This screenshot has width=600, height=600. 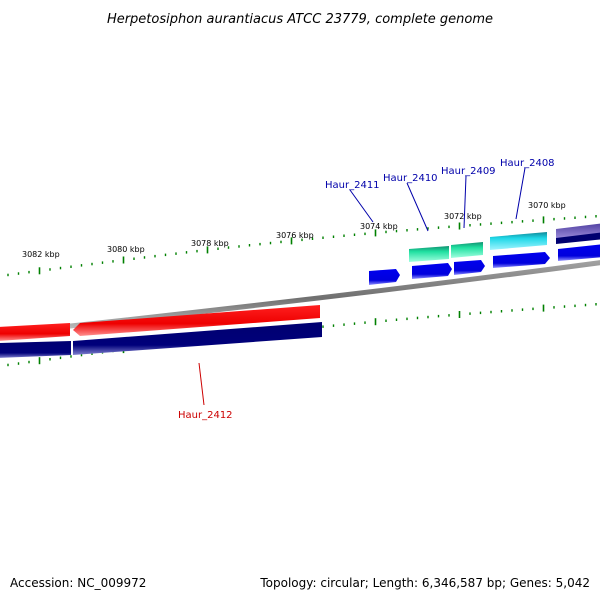 What do you see at coordinates (527, 163) in the screenshot?
I see `gene-label-haur-2408: Haur_2408` at bounding box center [527, 163].